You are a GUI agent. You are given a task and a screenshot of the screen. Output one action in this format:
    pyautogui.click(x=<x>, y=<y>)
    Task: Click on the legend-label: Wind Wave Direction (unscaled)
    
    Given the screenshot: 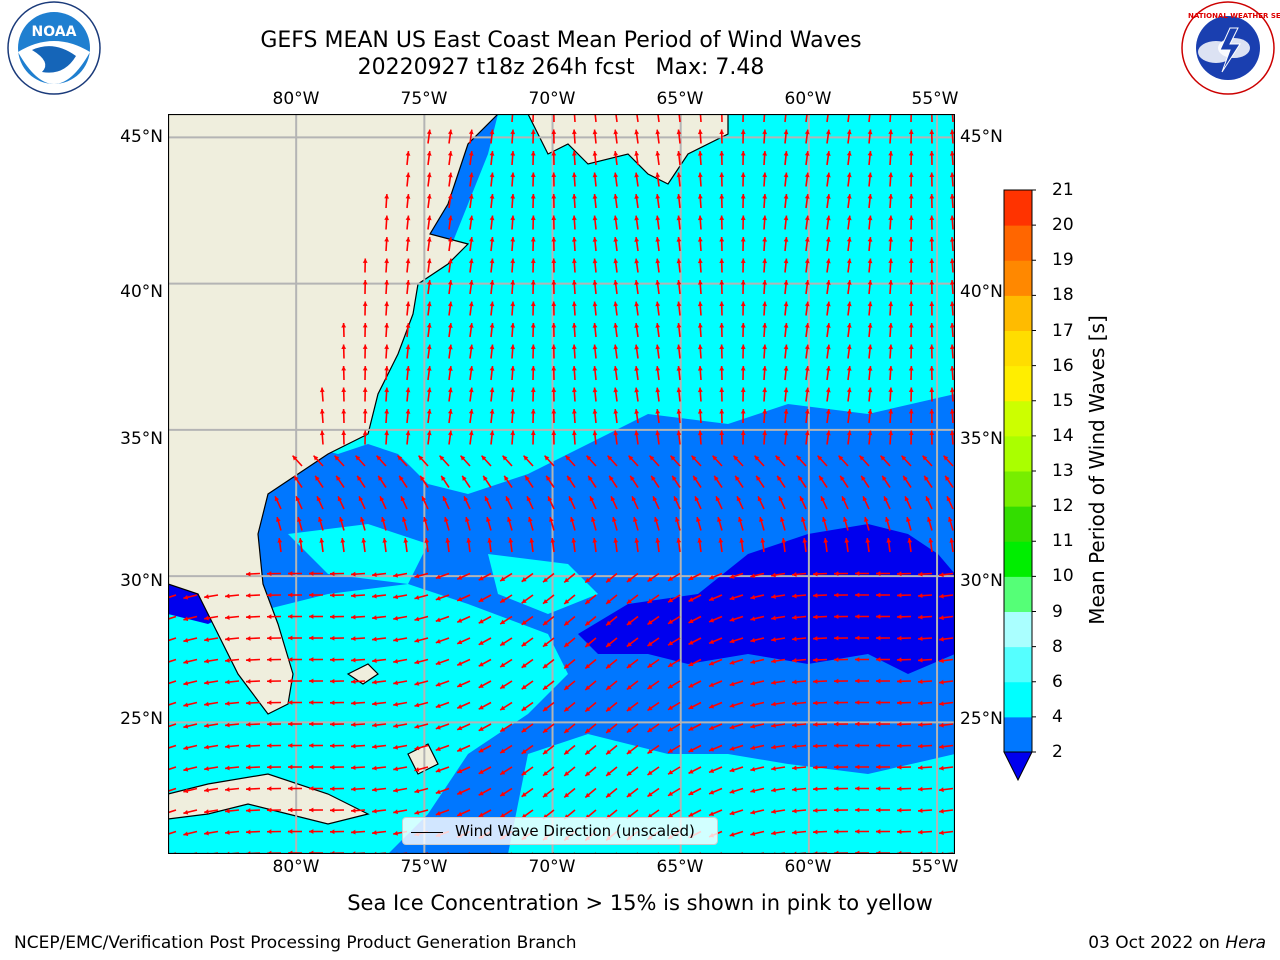 What is the action you would take?
    pyautogui.click(x=575, y=831)
    